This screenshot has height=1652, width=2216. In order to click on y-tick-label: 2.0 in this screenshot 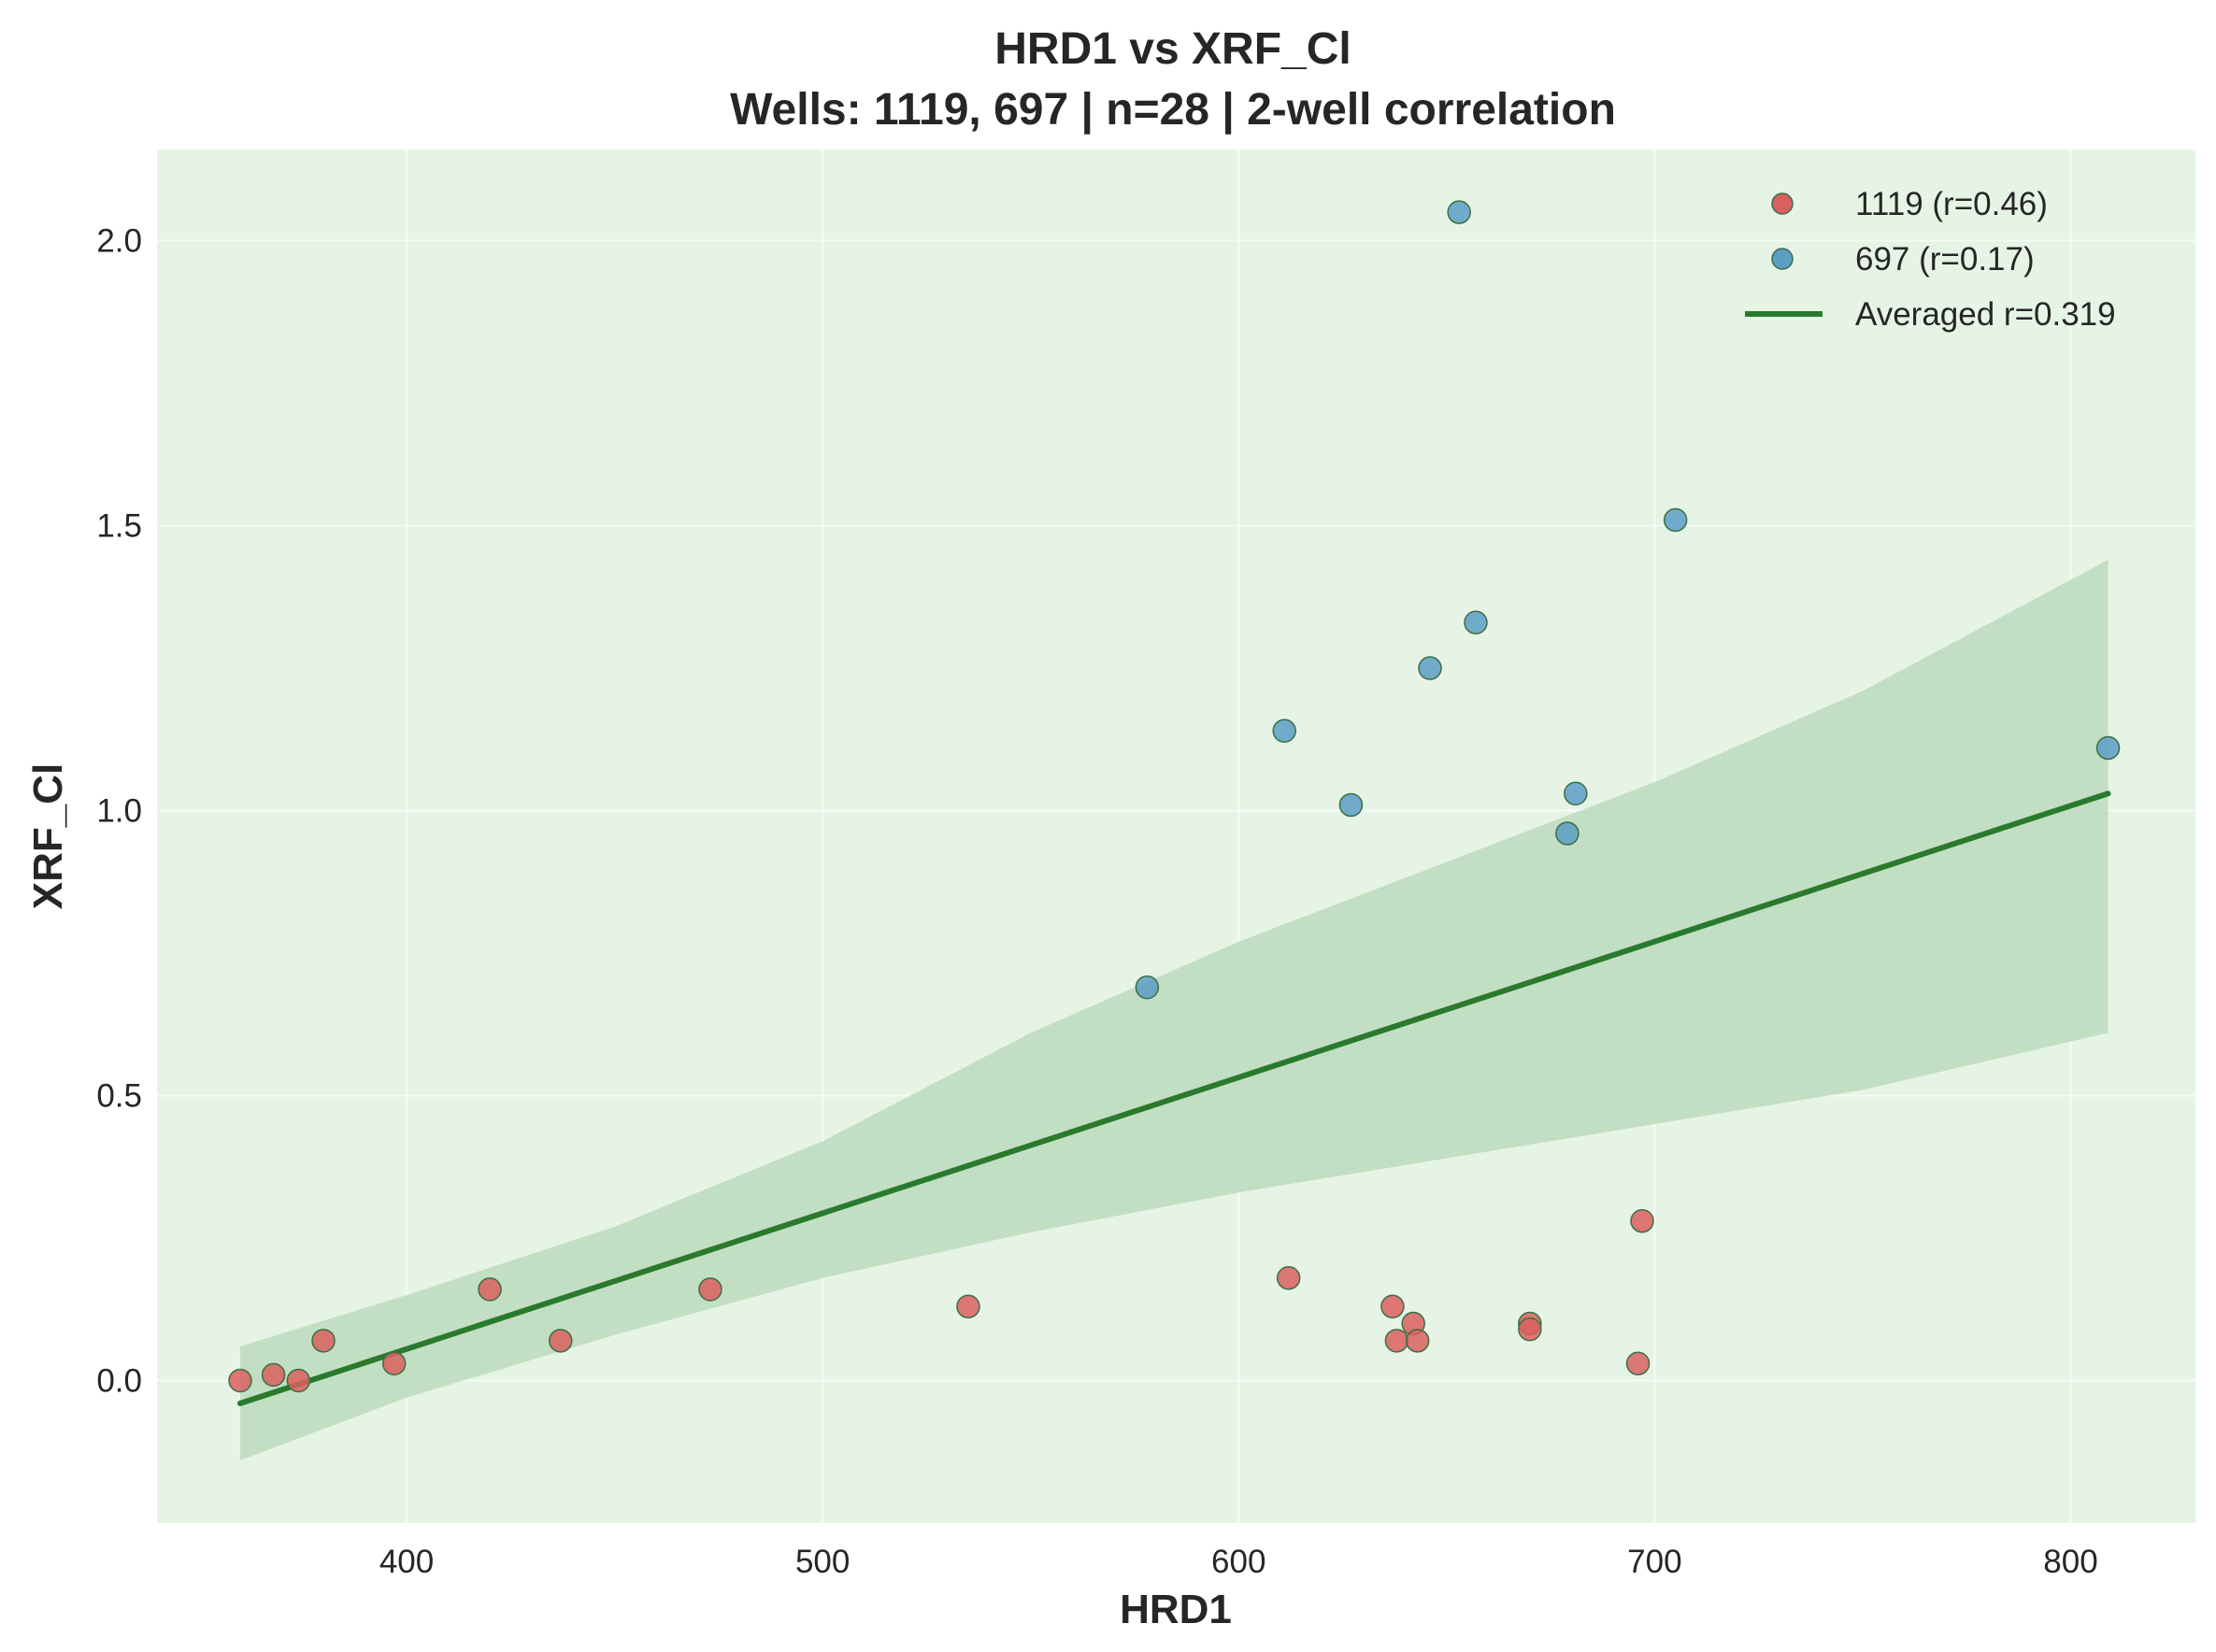, I will do `click(119, 242)`.